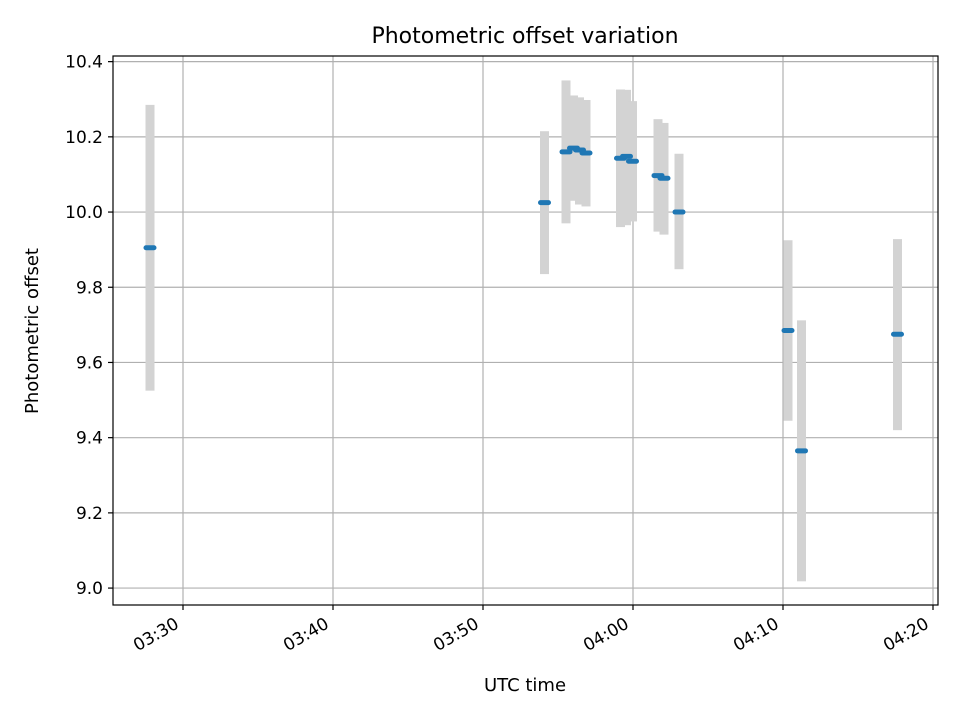  I want to click on y-tick-label: 9.8, so click(89, 288).